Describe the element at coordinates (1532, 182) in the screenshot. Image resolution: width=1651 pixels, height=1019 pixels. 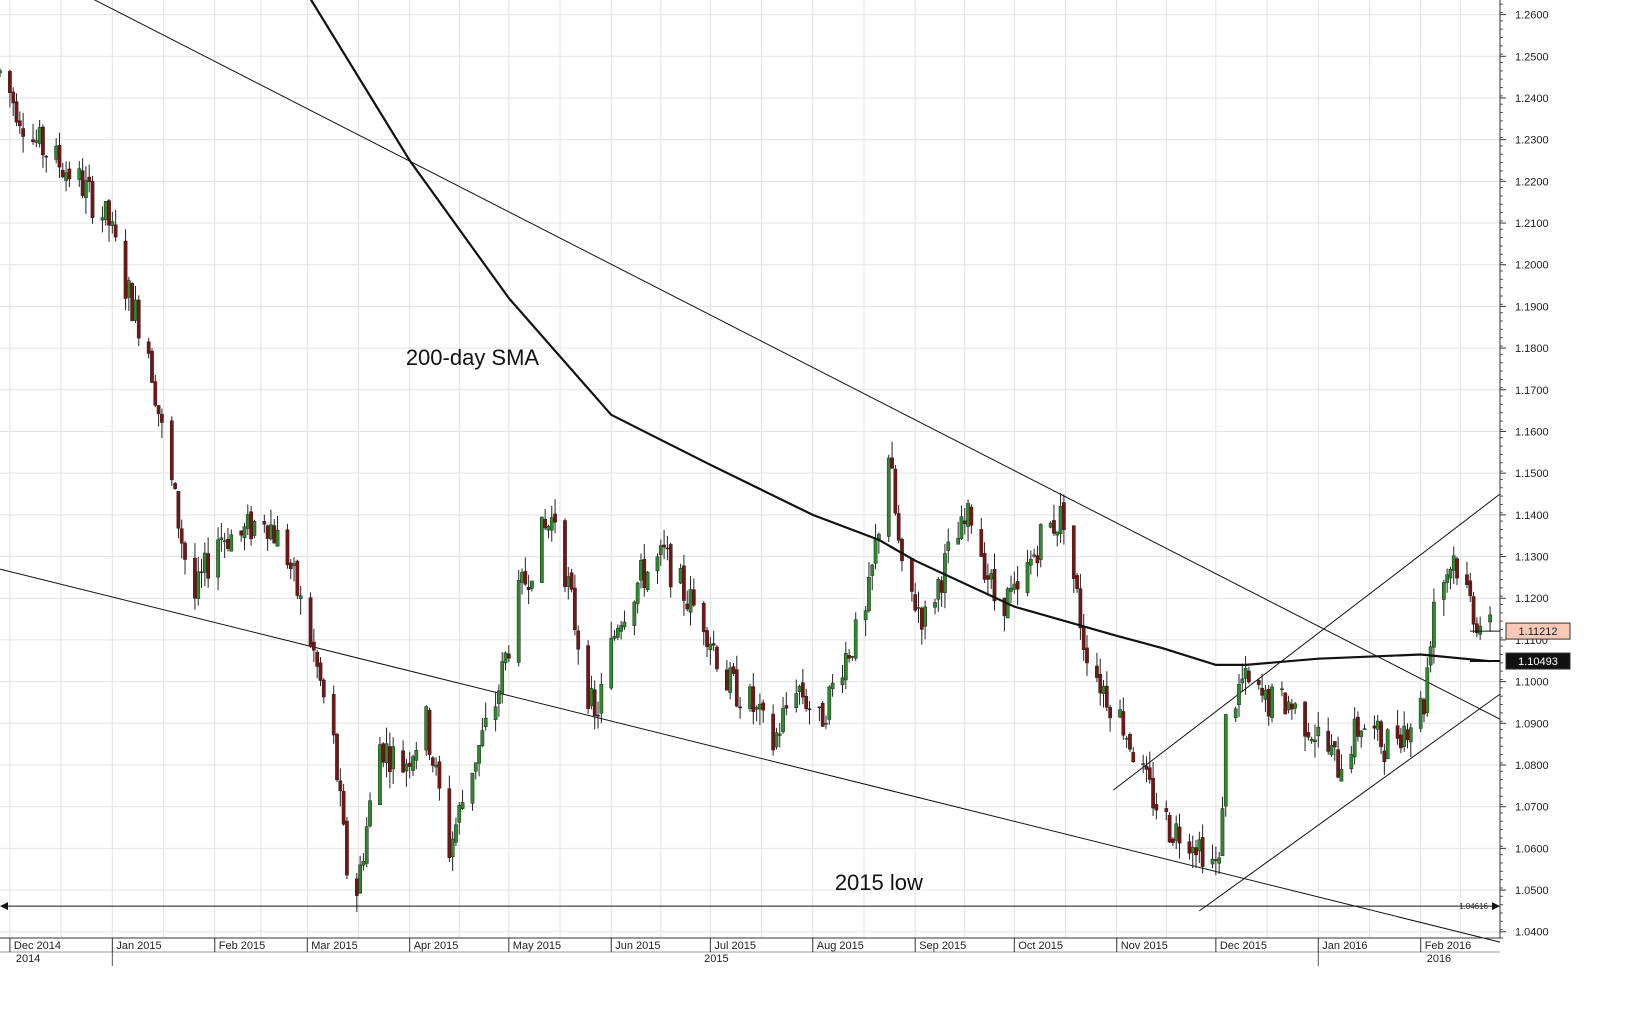
I see `y-tick-label: 1.2200` at that location.